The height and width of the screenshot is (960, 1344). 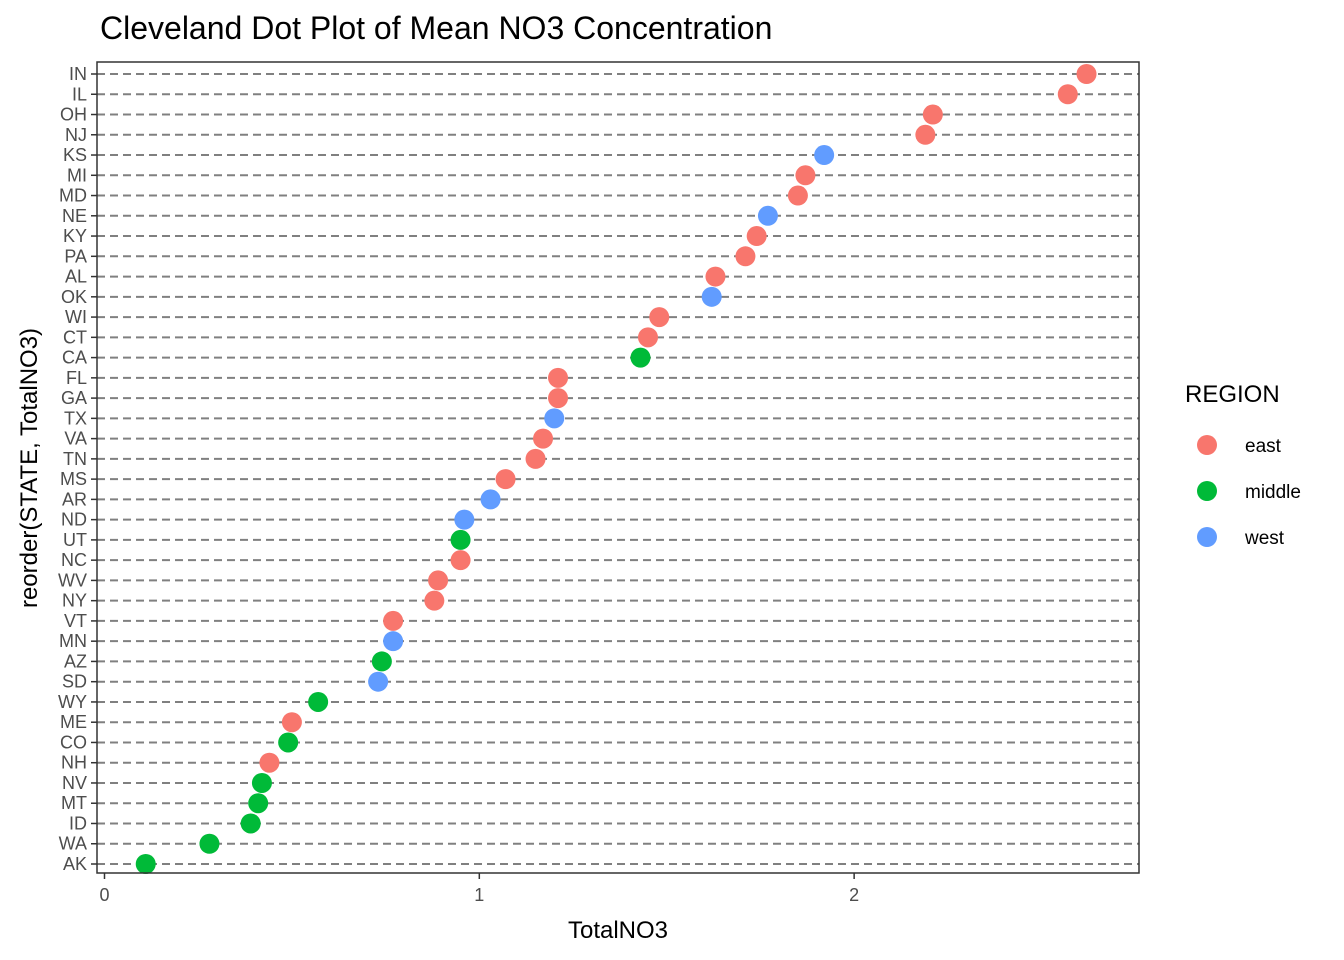 I want to click on y-tick-label-me: ME, so click(x=73, y=722).